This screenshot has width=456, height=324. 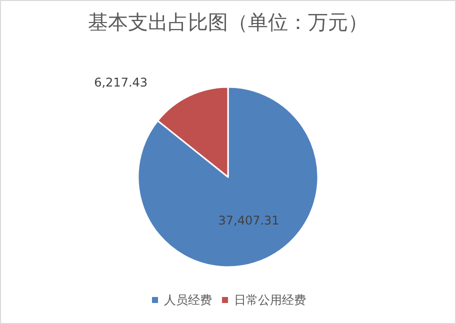 I want to click on data-label: 37,407.31, so click(x=249, y=220).